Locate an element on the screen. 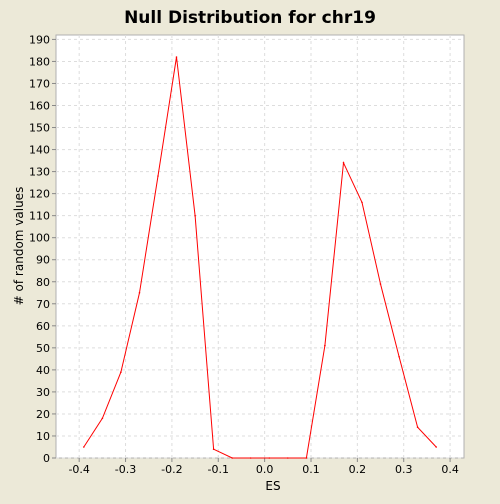 Image resolution: width=500 pixels, height=504 pixels. y-tick-label: 90 is located at coordinates (43, 260).